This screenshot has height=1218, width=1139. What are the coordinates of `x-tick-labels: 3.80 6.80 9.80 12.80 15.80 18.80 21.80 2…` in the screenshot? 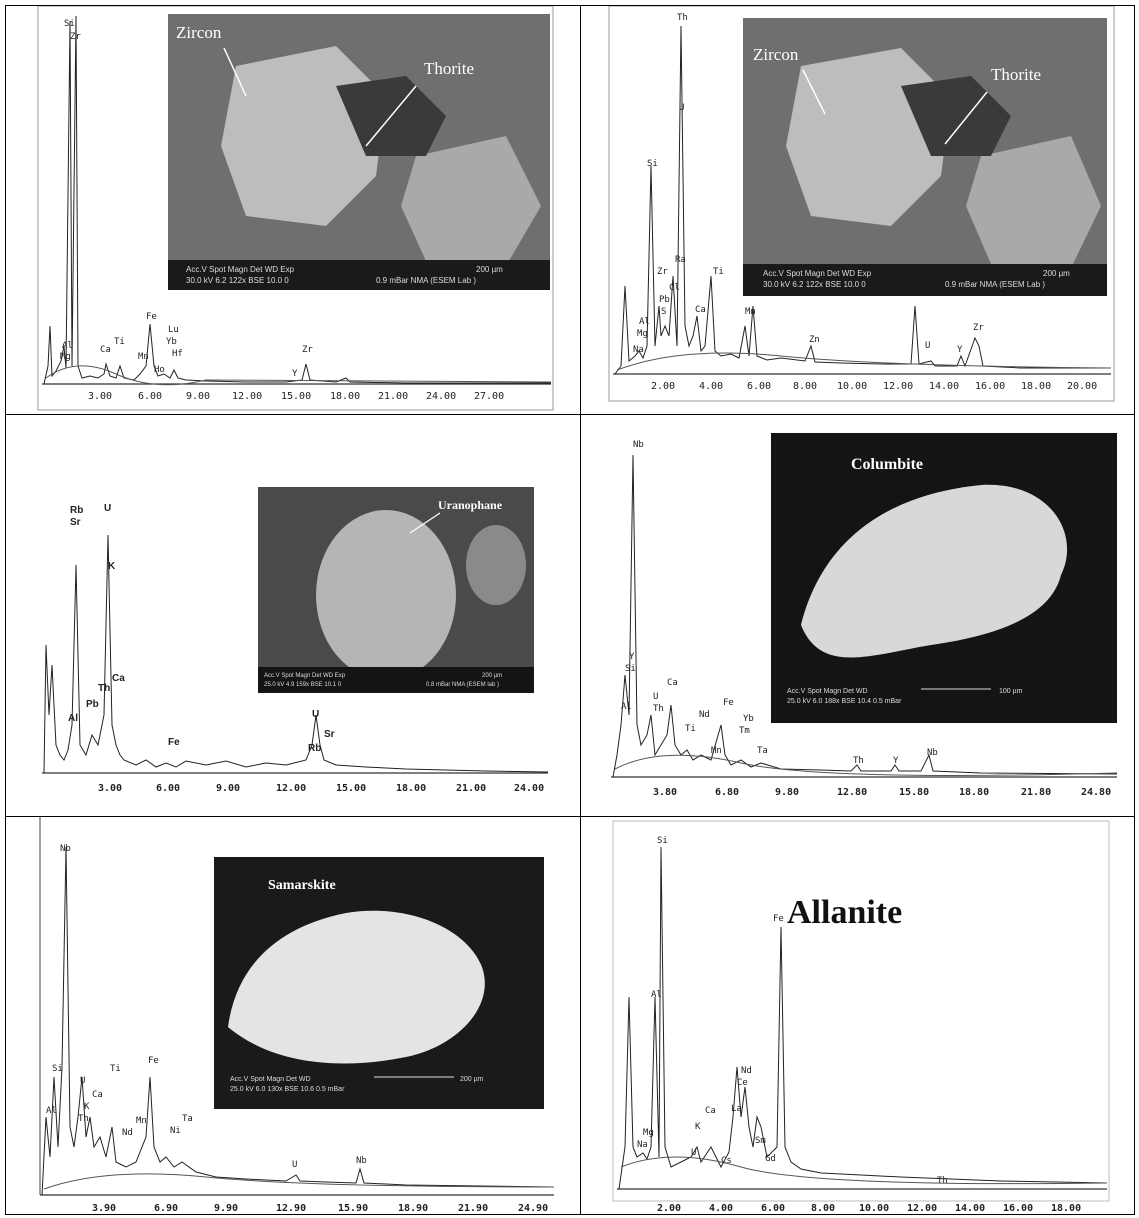 It's located at (882, 792).